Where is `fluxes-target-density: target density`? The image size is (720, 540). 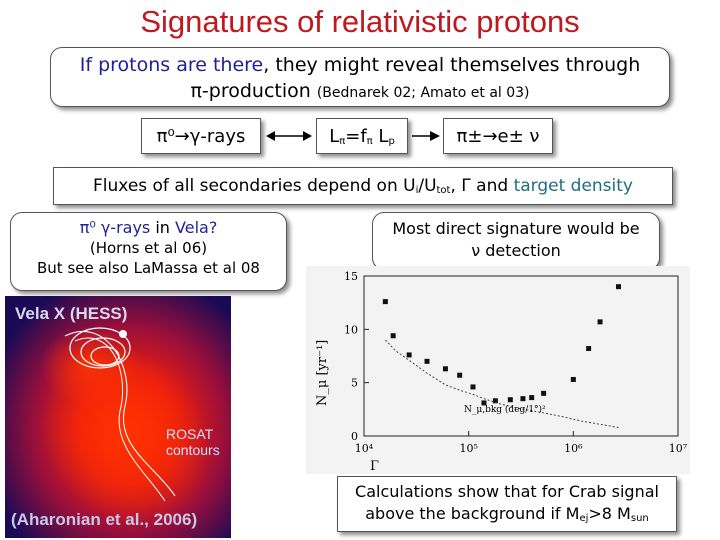 fluxes-target-density: target density is located at coordinates (573, 186).